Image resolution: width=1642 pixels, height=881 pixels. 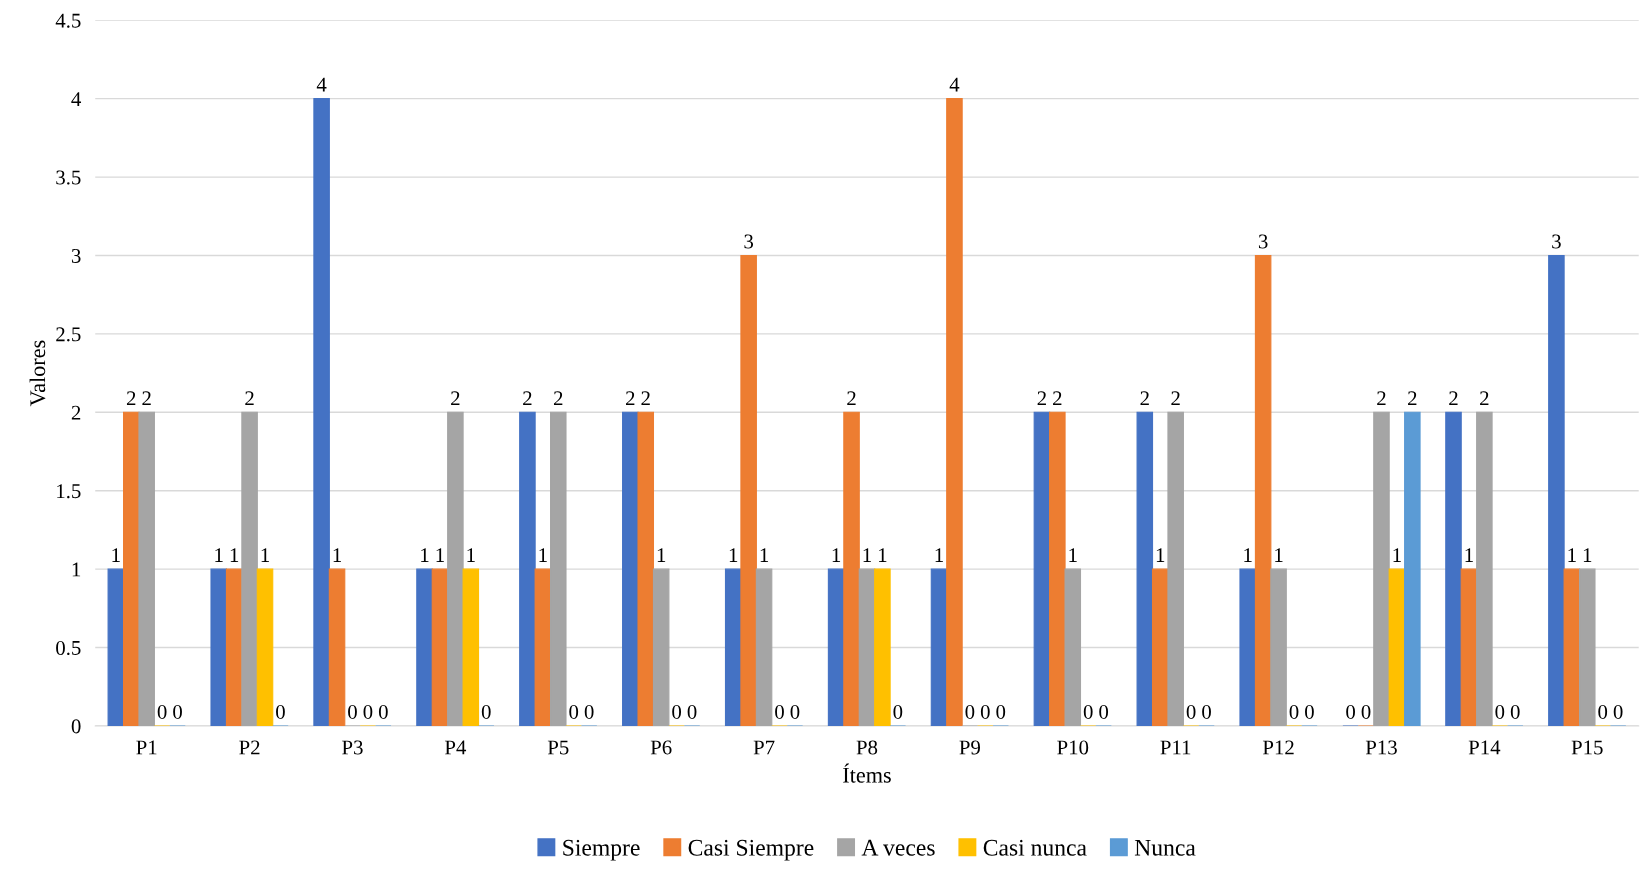 I want to click on y-tick-label: 2, so click(x=76, y=412).